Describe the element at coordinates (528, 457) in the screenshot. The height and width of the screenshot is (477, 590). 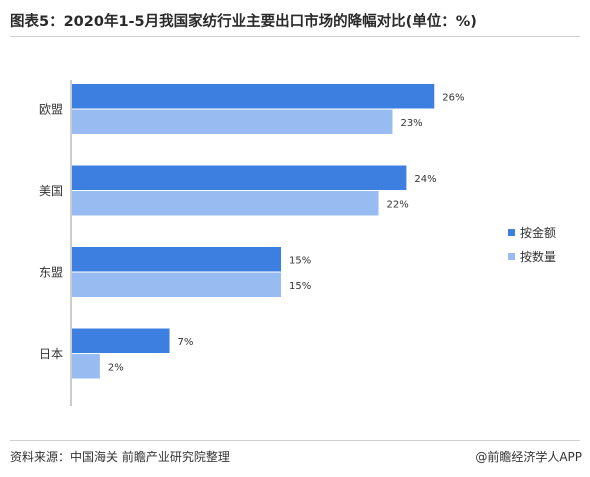
I see `brand-credit: @前瞻经济学人APP` at that location.